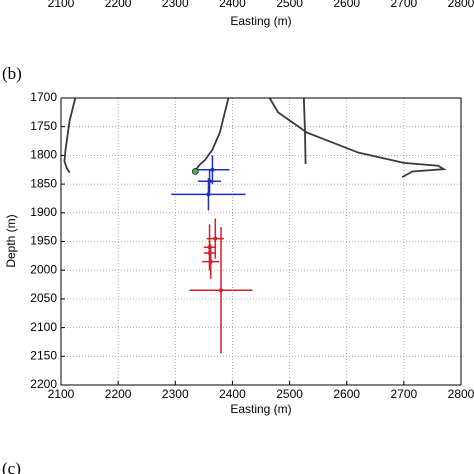  Describe the element at coordinates (232, 5) in the screenshot. I see `prev-x-tick-label: 2400` at that location.